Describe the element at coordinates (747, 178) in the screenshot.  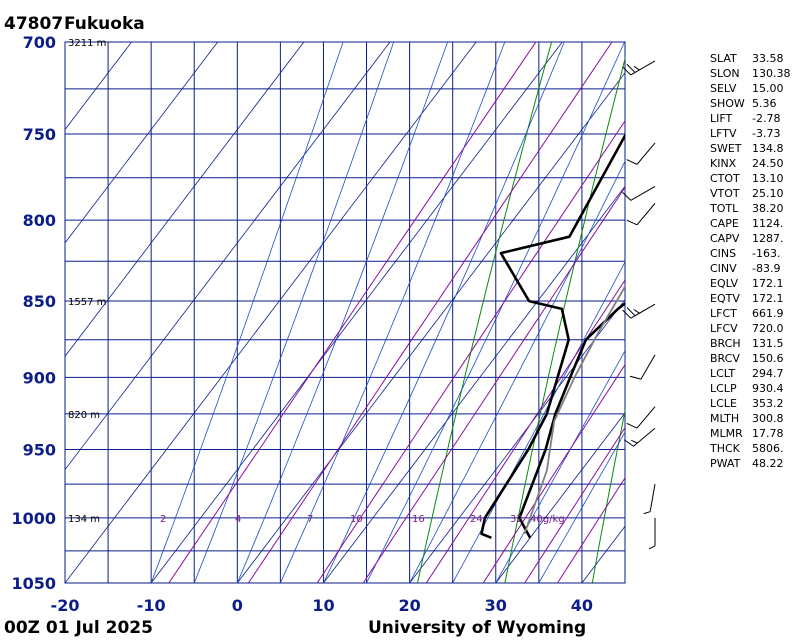
I see `index-row: CTOT 13.10` at that location.